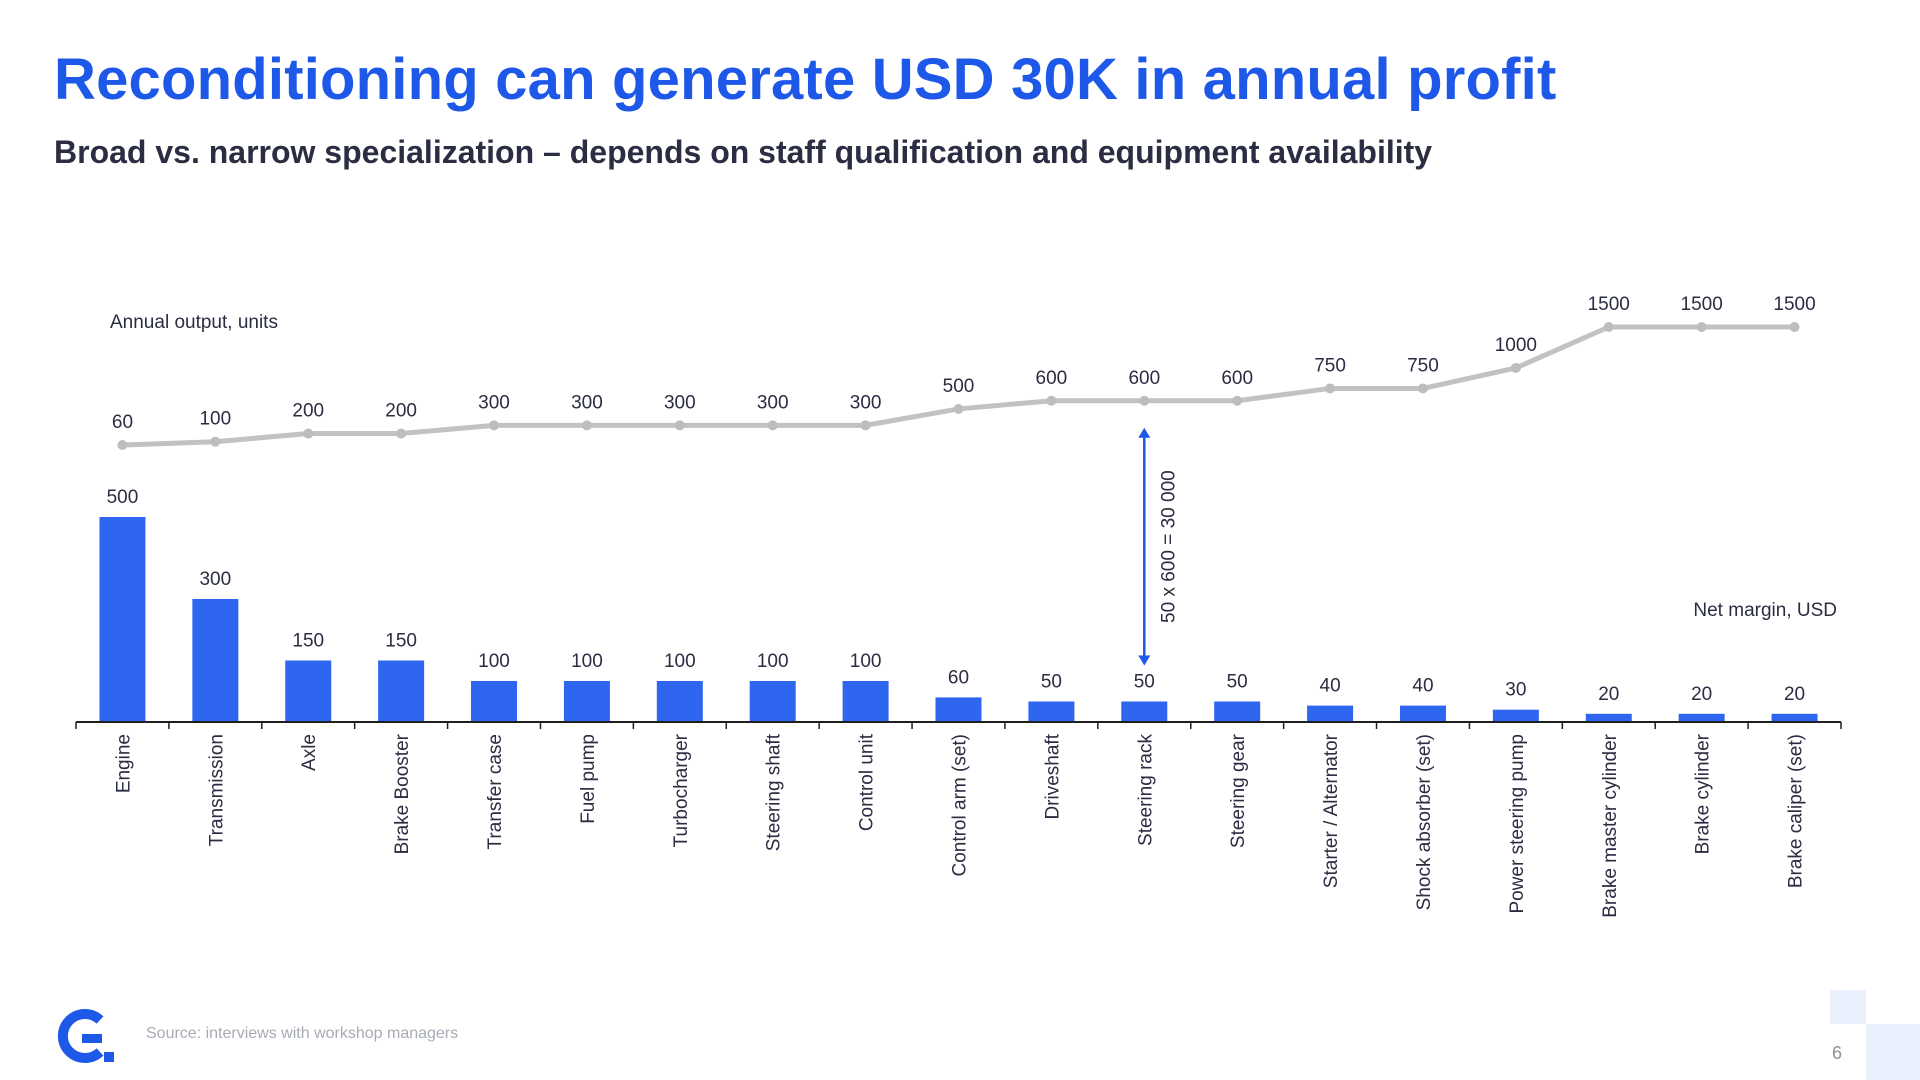 The image size is (1920, 1080). What do you see at coordinates (960, 805) in the screenshot?
I see `category-label: Control arm (set)` at bounding box center [960, 805].